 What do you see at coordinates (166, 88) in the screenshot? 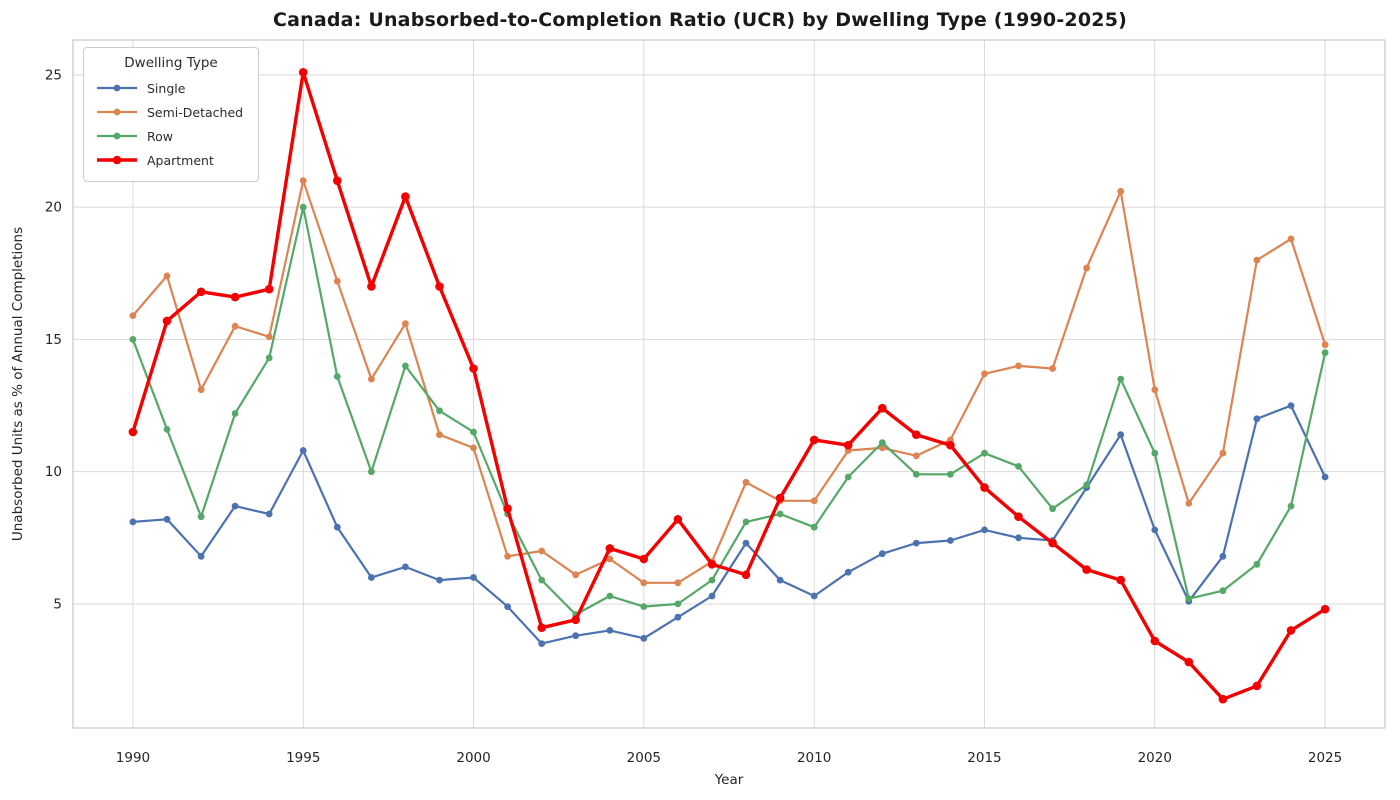
I see `legend-label: Single` at bounding box center [166, 88].